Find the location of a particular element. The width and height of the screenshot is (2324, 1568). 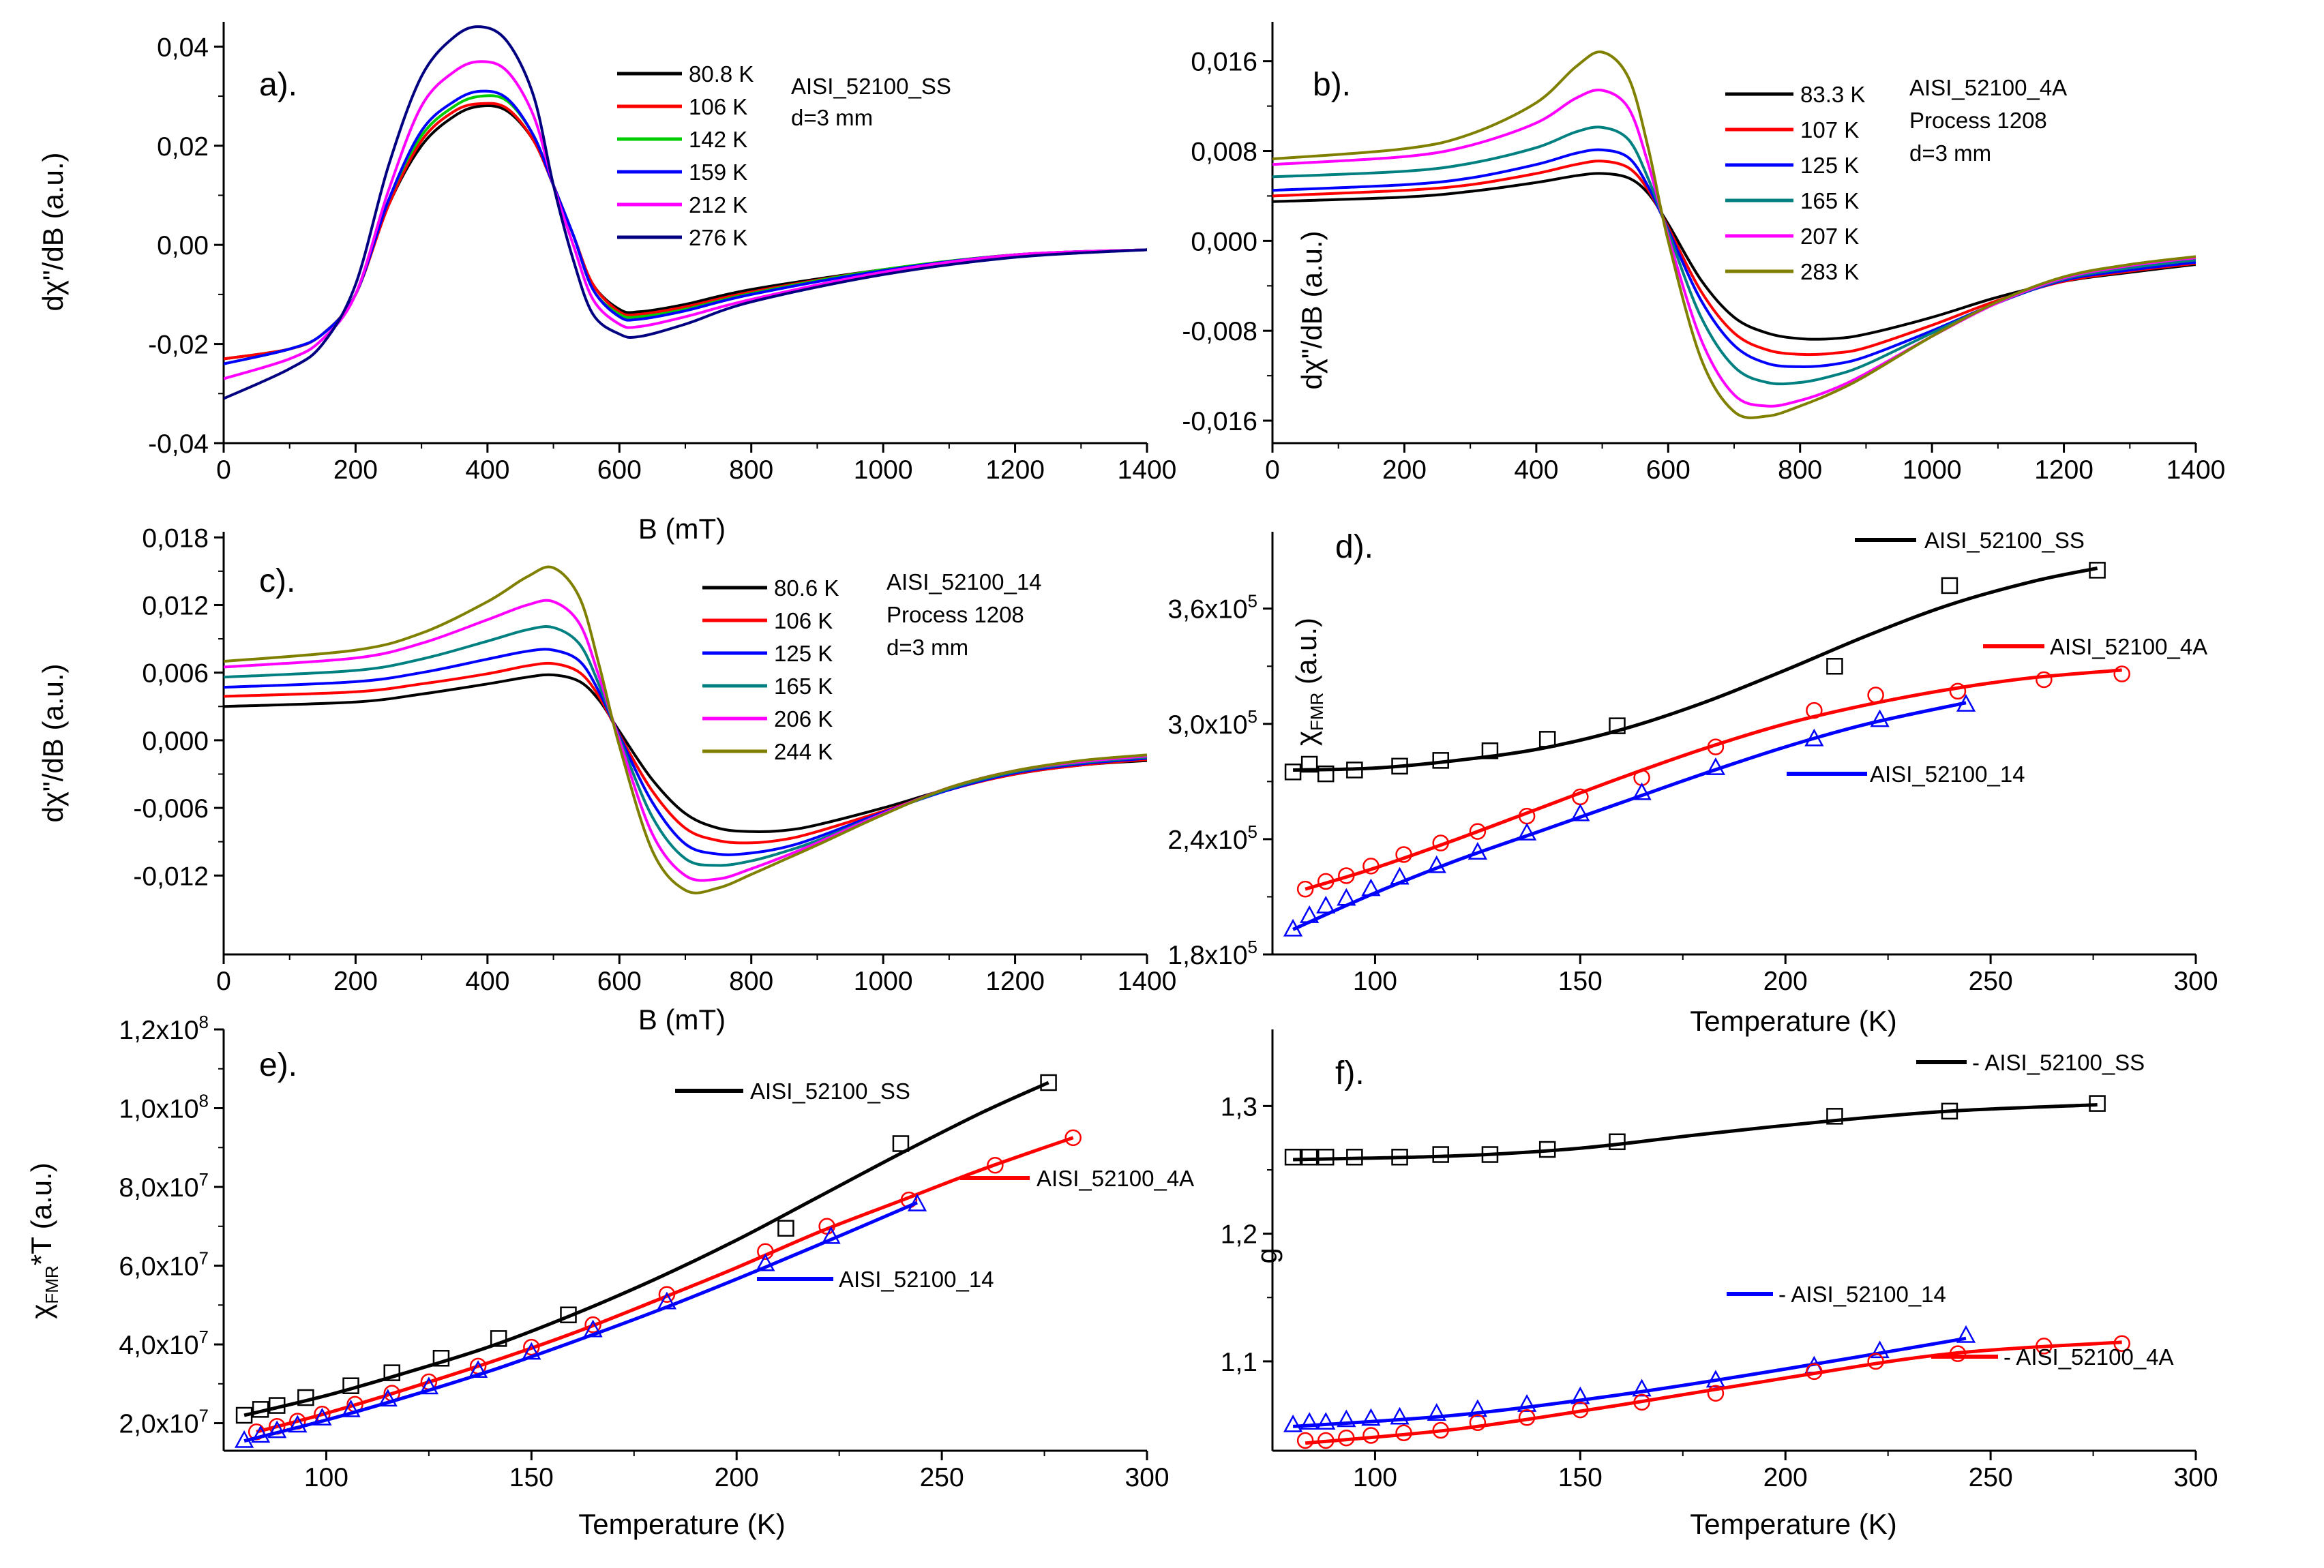

panel-f-y-tick-label: 1,1 is located at coordinates (1239, 1362).